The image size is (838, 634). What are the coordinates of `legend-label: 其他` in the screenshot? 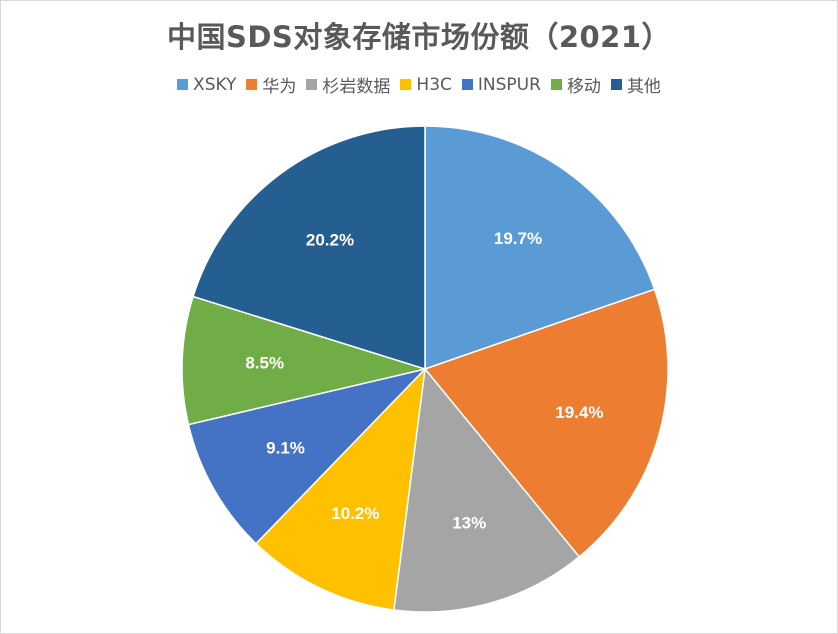 It's located at (643, 87).